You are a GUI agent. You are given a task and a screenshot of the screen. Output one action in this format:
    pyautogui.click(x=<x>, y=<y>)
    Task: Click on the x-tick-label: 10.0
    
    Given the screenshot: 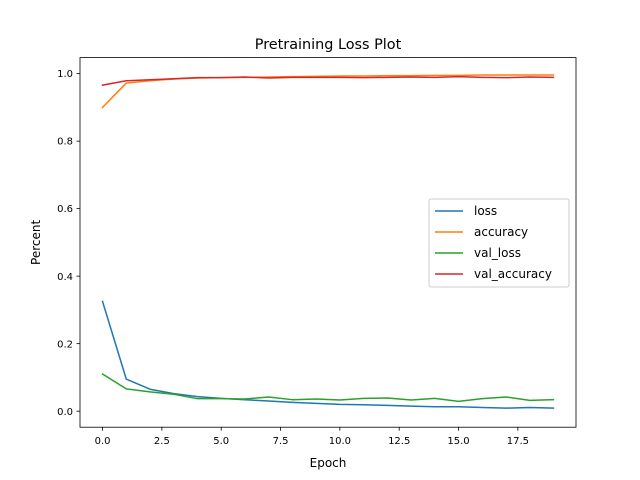 What is the action you would take?
    pyautogui.click(x=340, y=441)
    